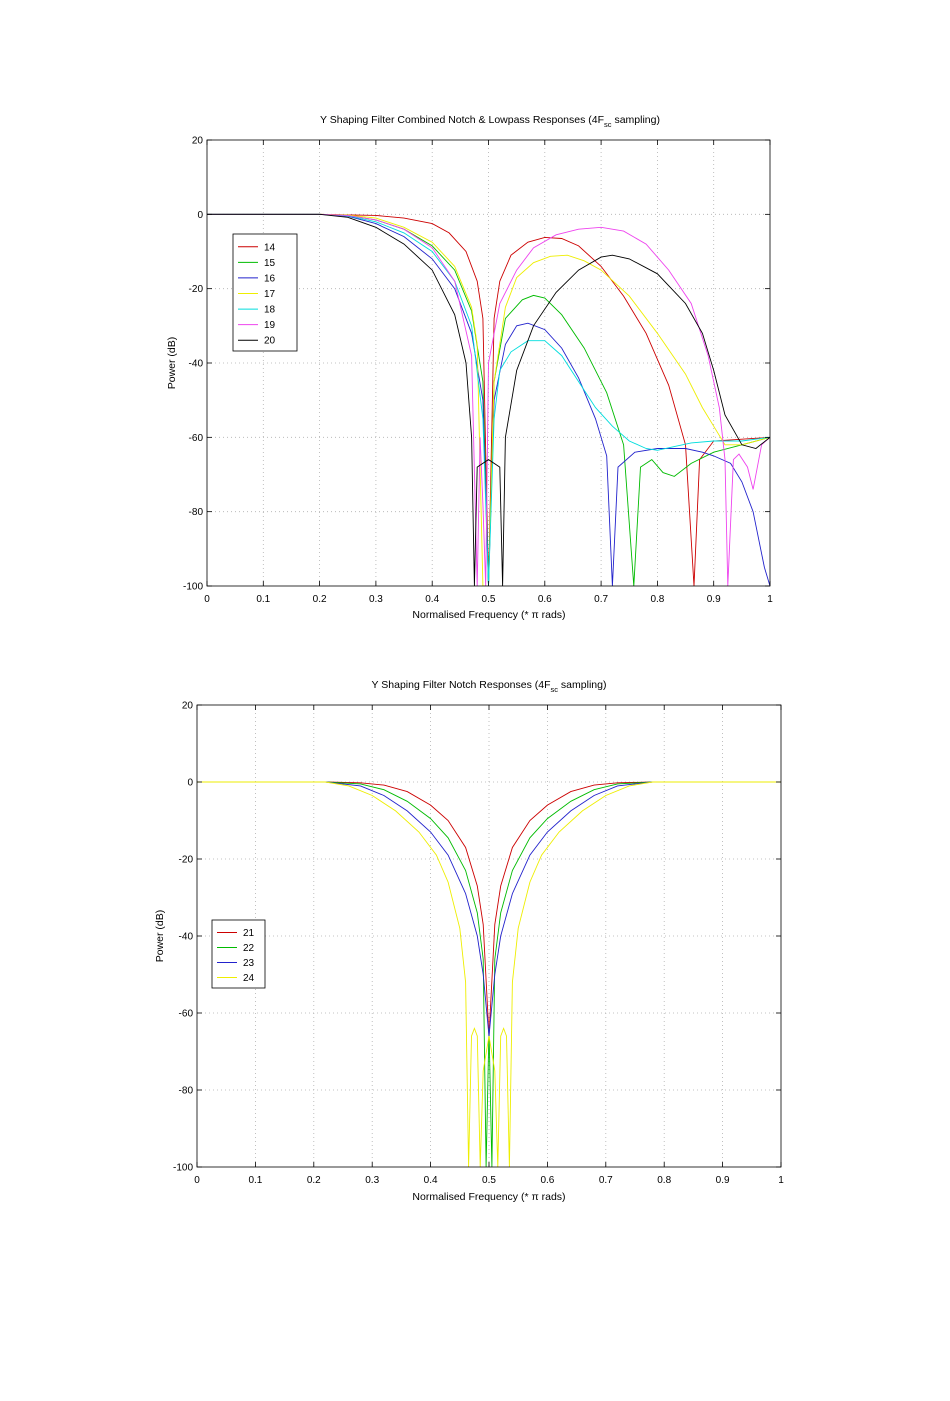  Describe the element at coordinates (270, 263) in the screenshot. I see `legend-label-15: 15` at that location.